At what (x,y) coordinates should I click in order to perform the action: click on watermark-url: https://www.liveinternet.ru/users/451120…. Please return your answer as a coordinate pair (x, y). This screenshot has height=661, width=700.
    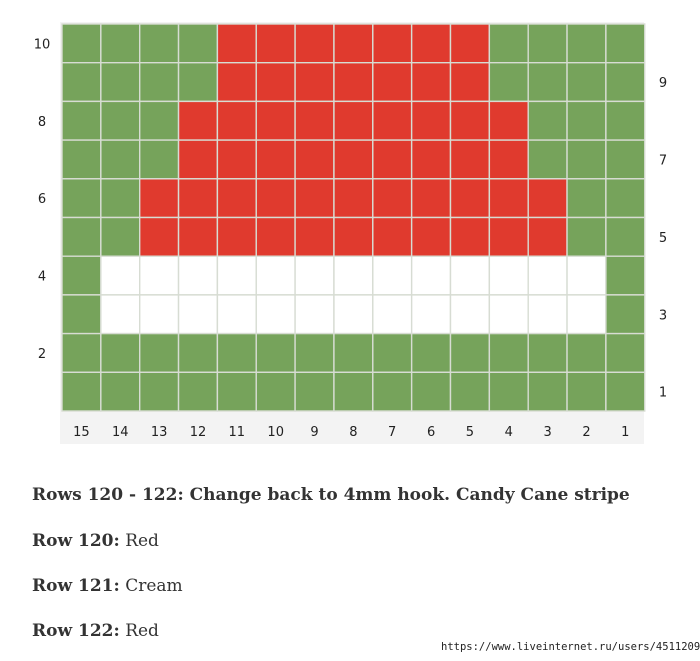
    Looking at the image, I should click on (570, 647).